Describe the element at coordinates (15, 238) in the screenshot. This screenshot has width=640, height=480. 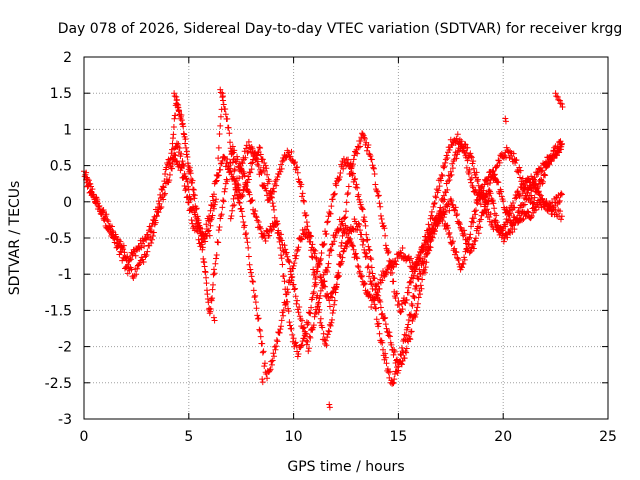
I see `y-axis-title: SDTVAR / TECUs` at that location.